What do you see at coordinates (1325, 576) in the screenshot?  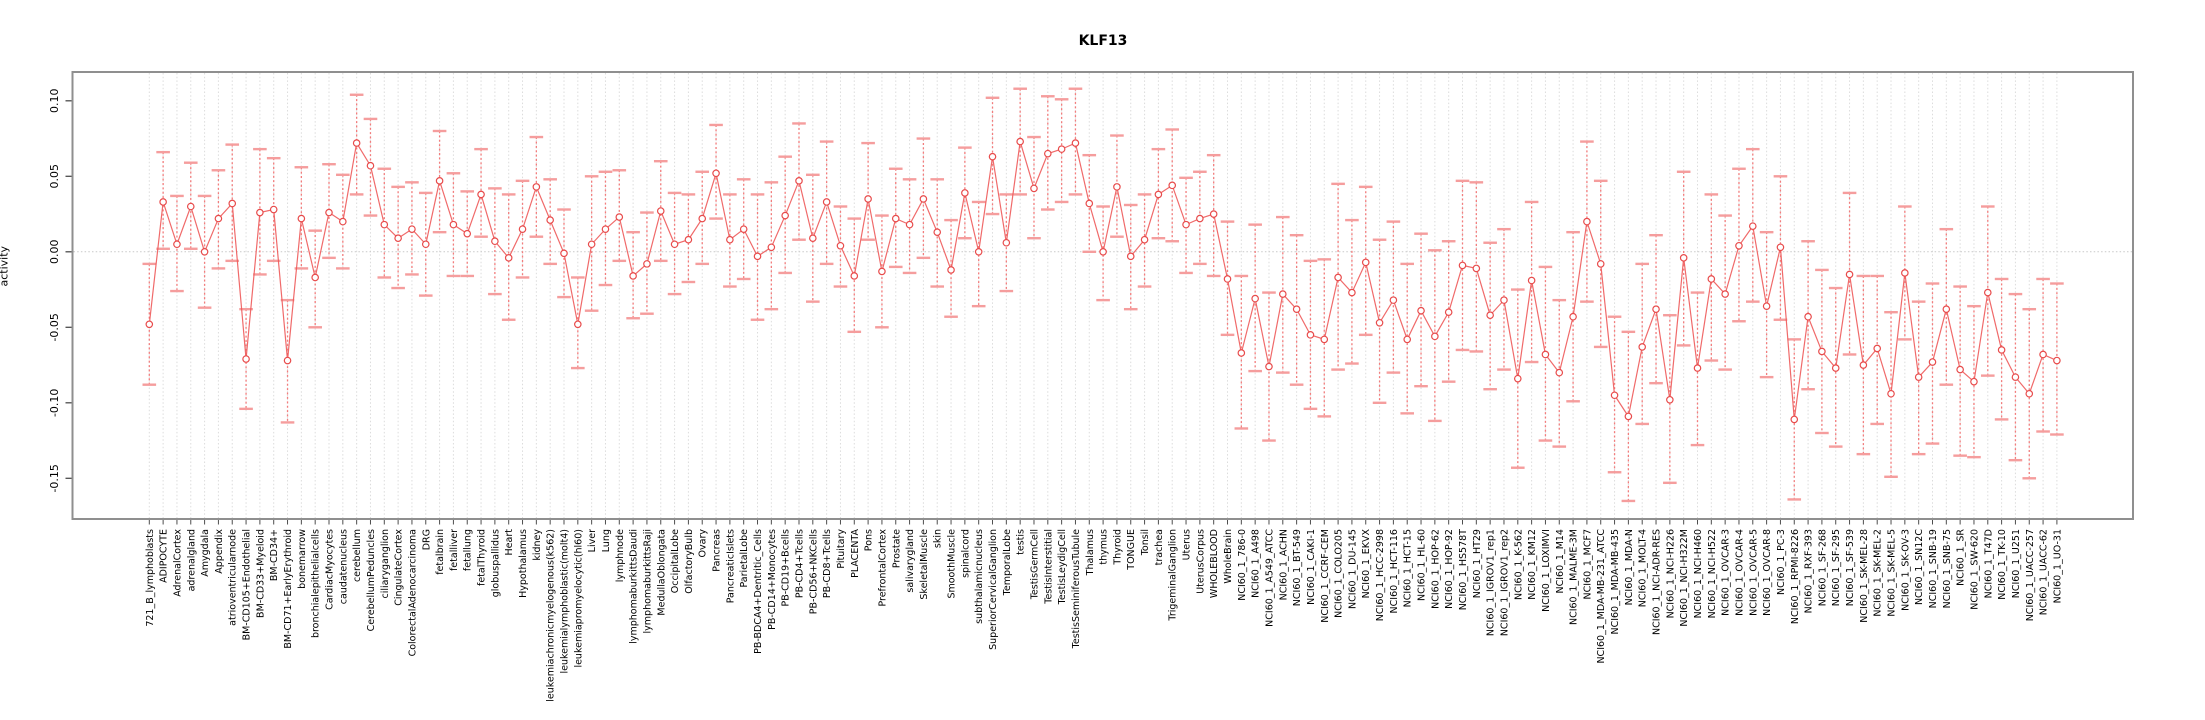 I see `x-category-label: NCI60_1_CCRF-CEM` at bounding box center [1325, 576].